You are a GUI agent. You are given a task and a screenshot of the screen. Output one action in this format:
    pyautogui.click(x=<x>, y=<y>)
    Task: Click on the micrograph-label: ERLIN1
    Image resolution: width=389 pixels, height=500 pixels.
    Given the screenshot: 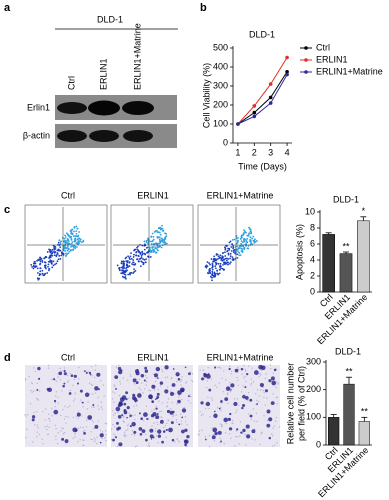 What is the action you would take?
    pyautogui.click(x=153, y=357)
    